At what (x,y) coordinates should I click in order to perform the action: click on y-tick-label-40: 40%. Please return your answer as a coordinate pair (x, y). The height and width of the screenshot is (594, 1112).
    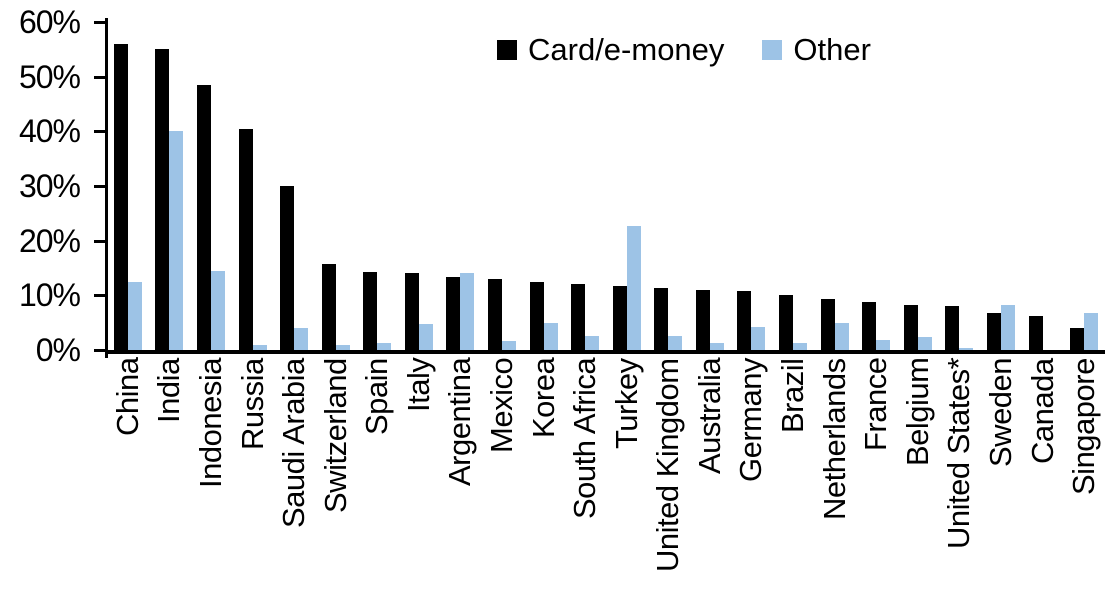
    Looking at the image, I should click on (49, 131).